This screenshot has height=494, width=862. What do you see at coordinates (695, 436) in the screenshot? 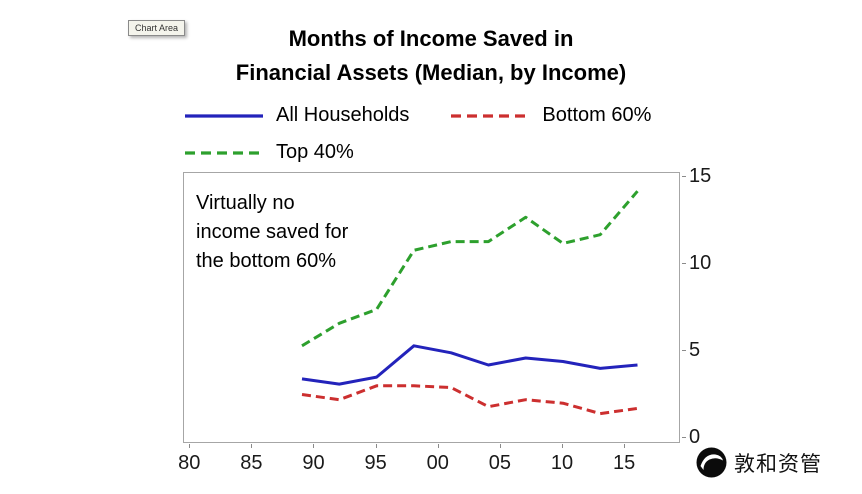
I see `y-tick-label-0: 0` at bounding box center [695, 436].